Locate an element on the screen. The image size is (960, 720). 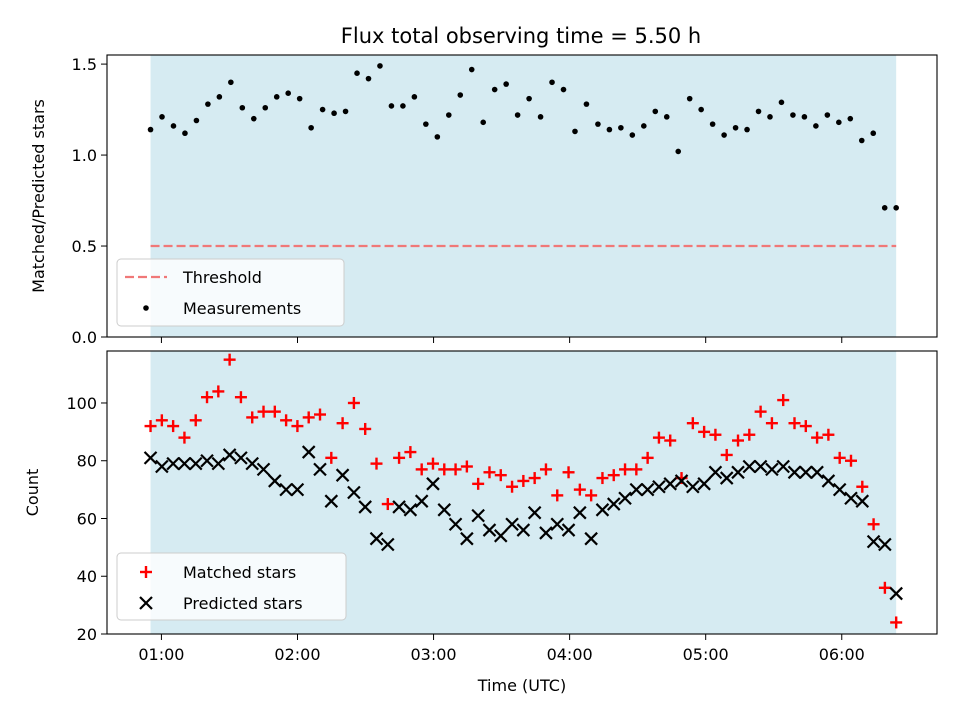
legend-matched-label: Matched stars is located at coordinates (239, 572).